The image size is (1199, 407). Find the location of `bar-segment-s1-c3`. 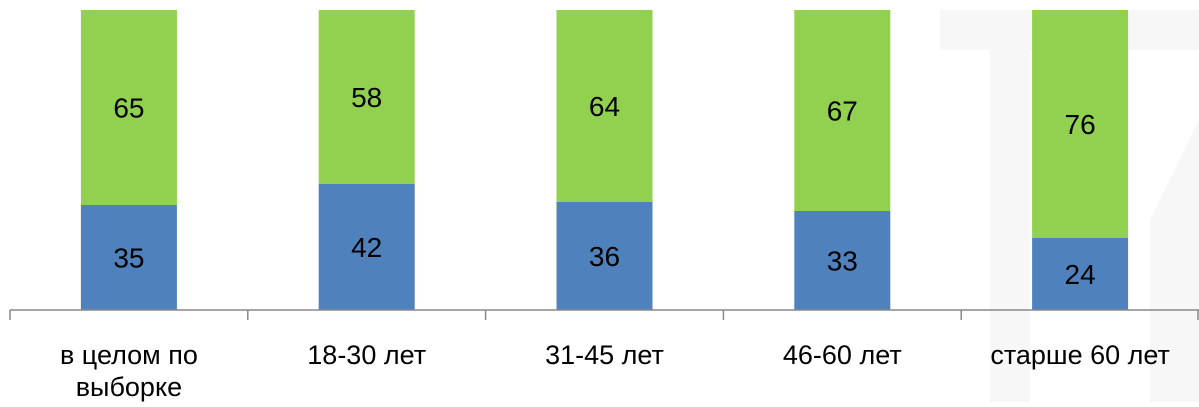

bar-segment-s1-c3 is located at coordinates (604, 256).